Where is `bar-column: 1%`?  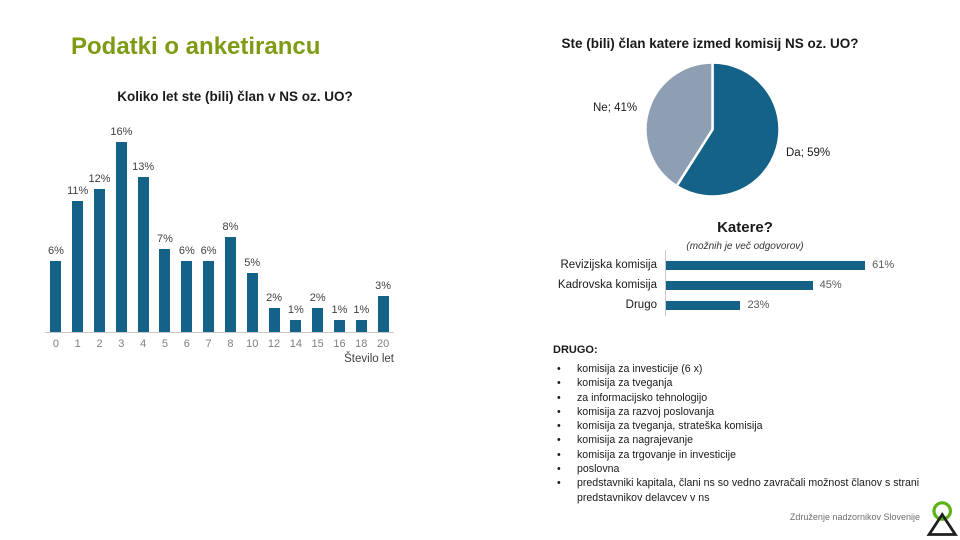
bar-column: 1% is located at coordinates (340, 225).